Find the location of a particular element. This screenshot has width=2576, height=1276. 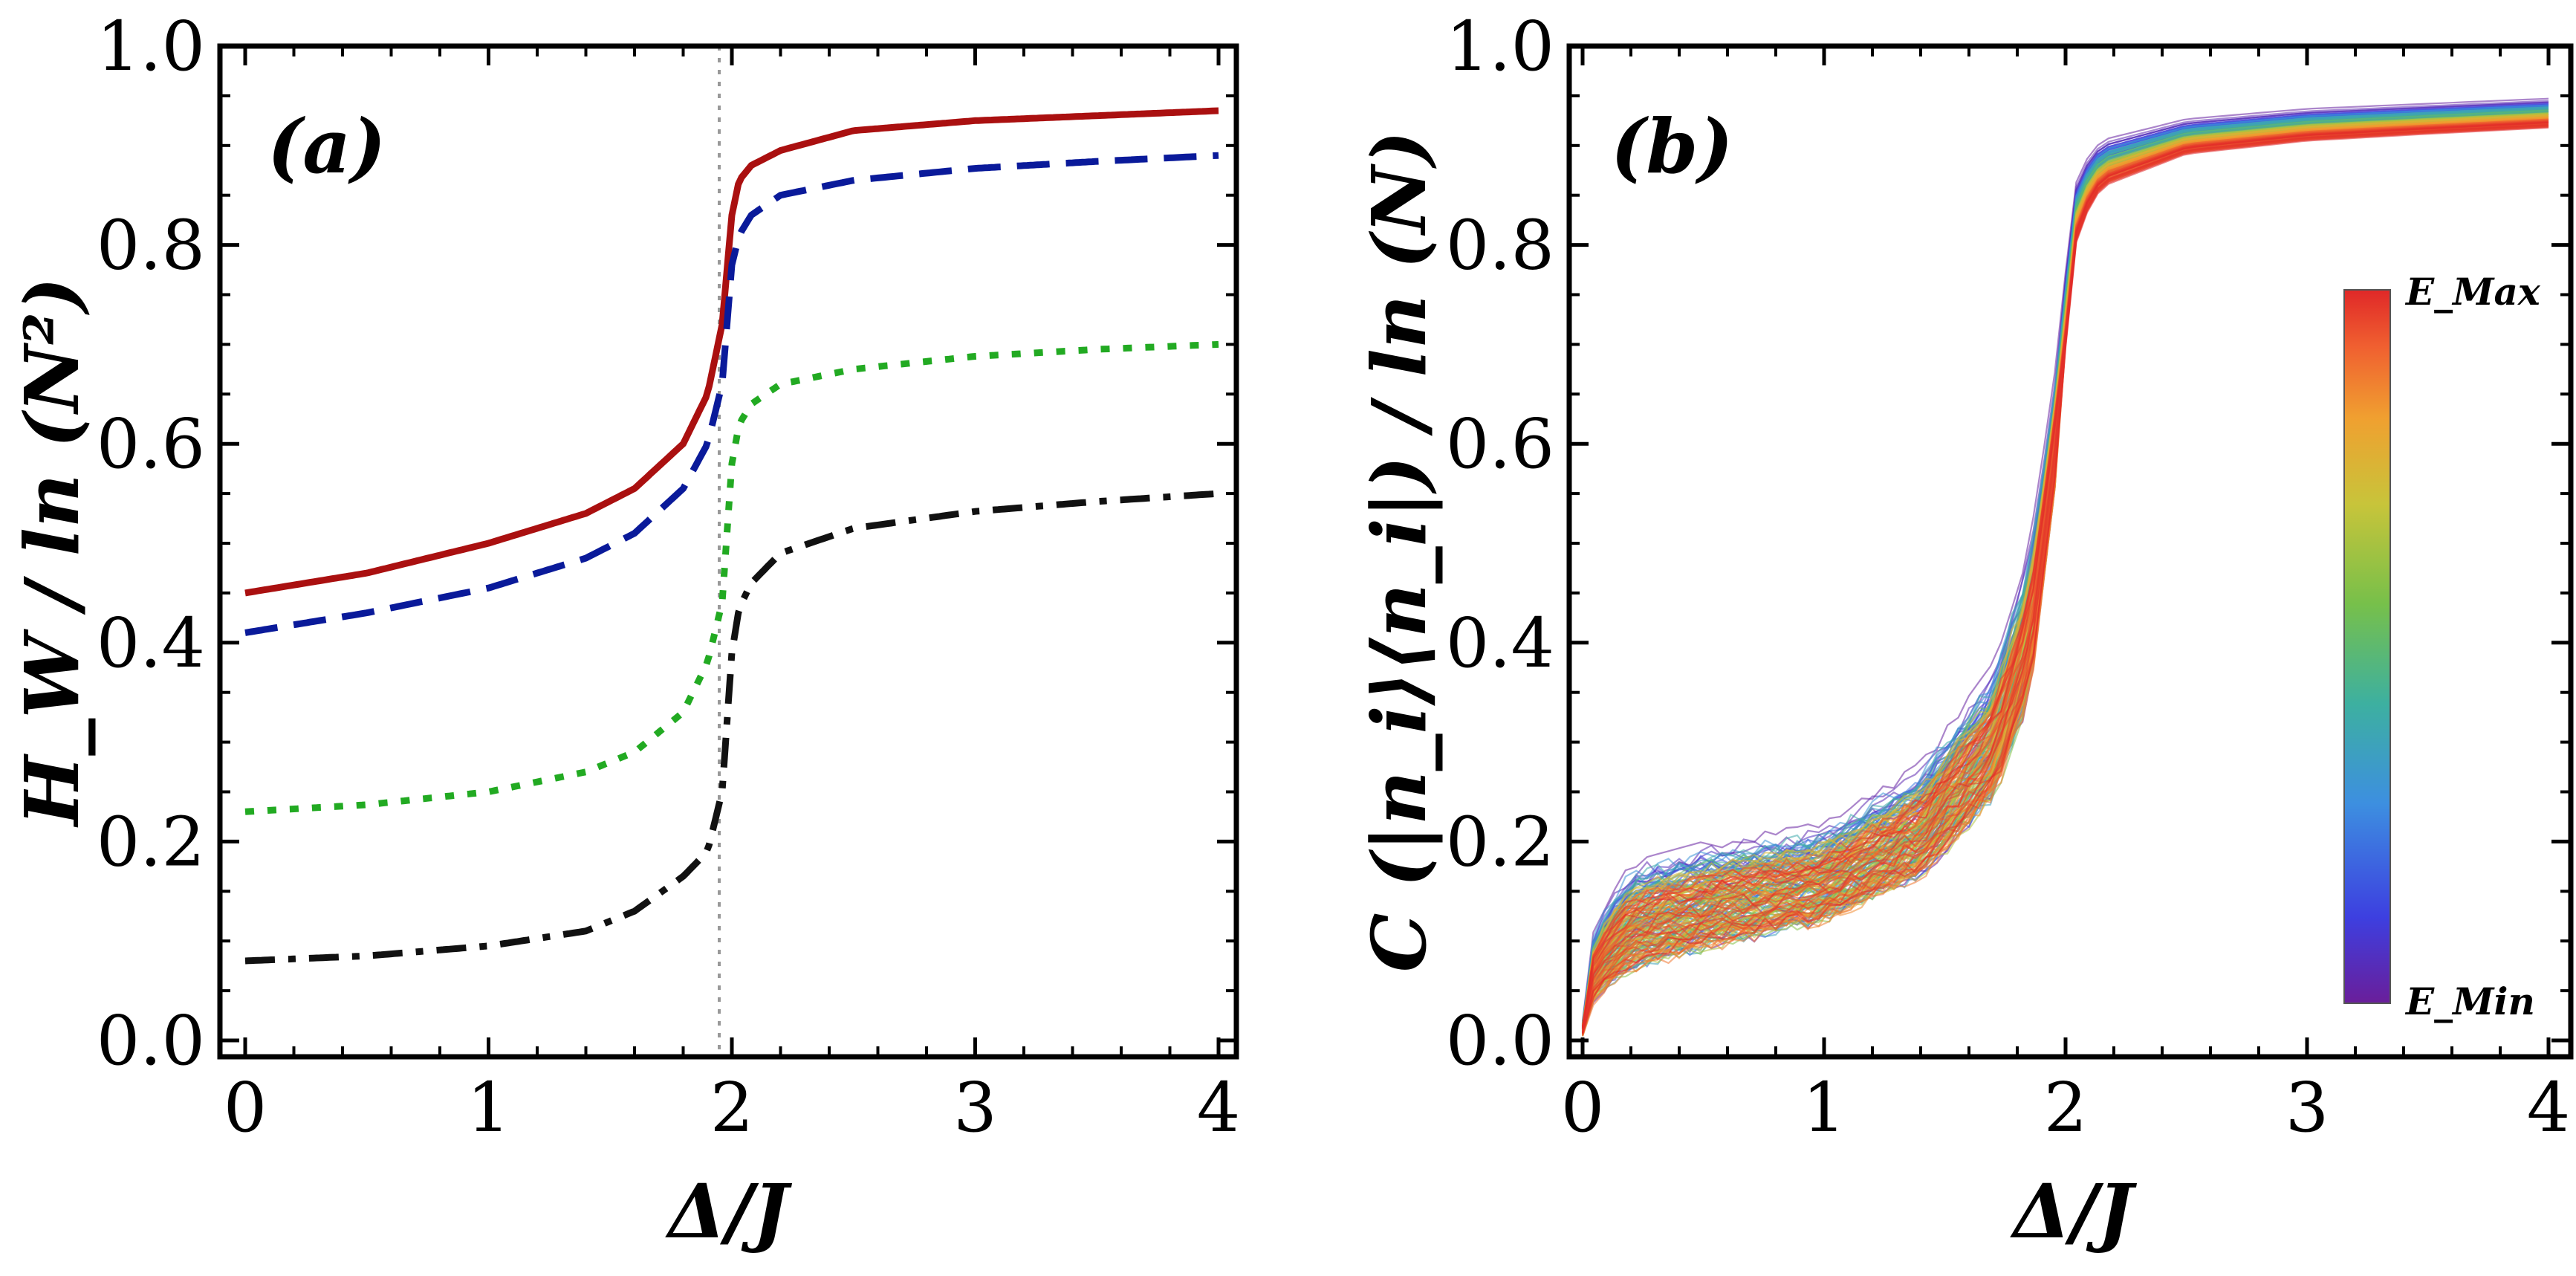

series-line-dashed is located at coordinates (731, 394).